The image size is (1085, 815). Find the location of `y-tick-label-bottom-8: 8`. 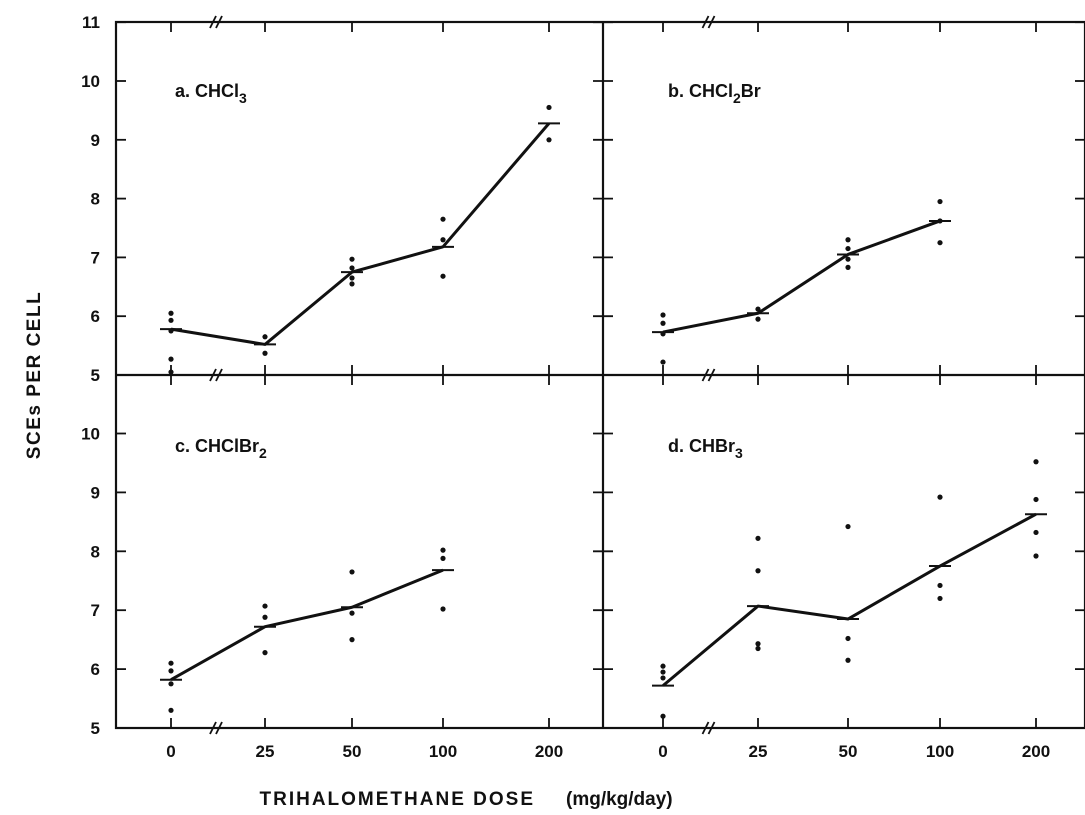

y-tick-label-bottom-8: 8 is located at coordinates (95, 551).